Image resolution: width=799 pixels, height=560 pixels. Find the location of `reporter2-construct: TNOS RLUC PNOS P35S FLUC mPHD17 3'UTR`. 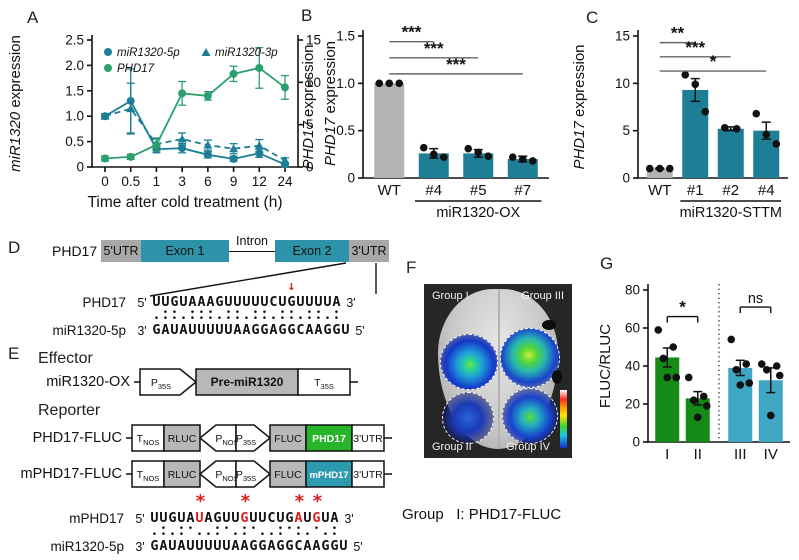

reporter2-construct: TNOS RLUC PNOS P35S FLUC mPHD17 3'UTR is located at coordinates (260, 476).